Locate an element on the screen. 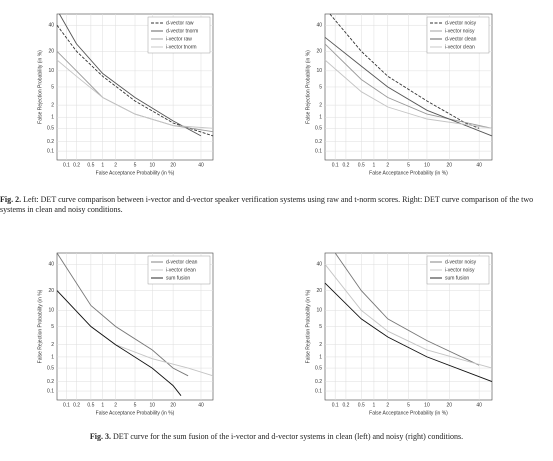 This screenshot has width=553, height=461. legend-label: d-vector tnorm is located at coordinates (182, 31).